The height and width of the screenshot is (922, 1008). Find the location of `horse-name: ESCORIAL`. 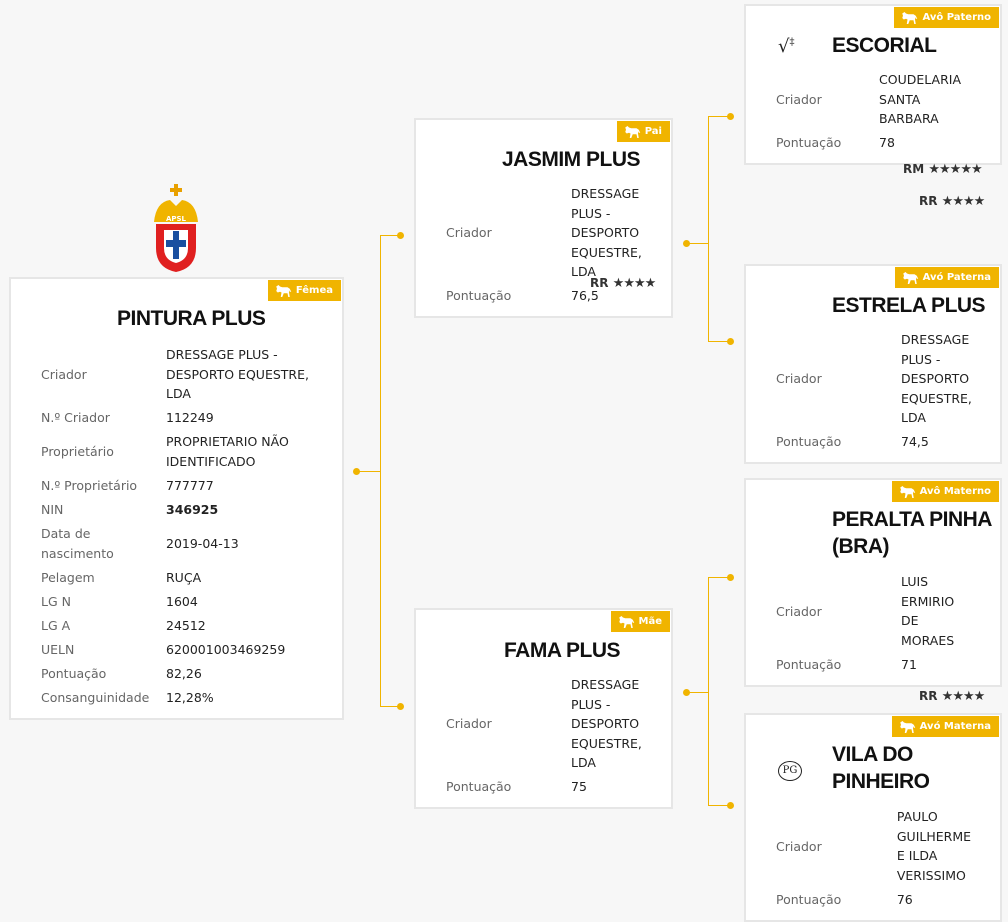

horse-name: ESCORIAL is located at coordinates (884, 45).